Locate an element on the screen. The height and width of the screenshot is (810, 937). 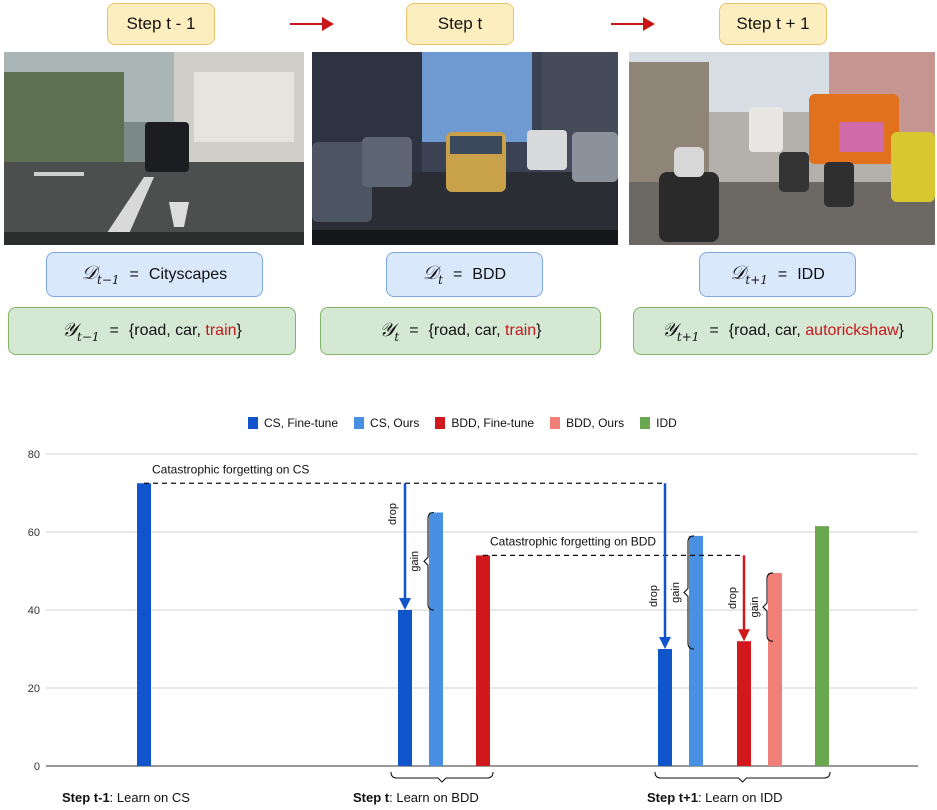
legend-label: IDD is located at coordinates (666, 423).